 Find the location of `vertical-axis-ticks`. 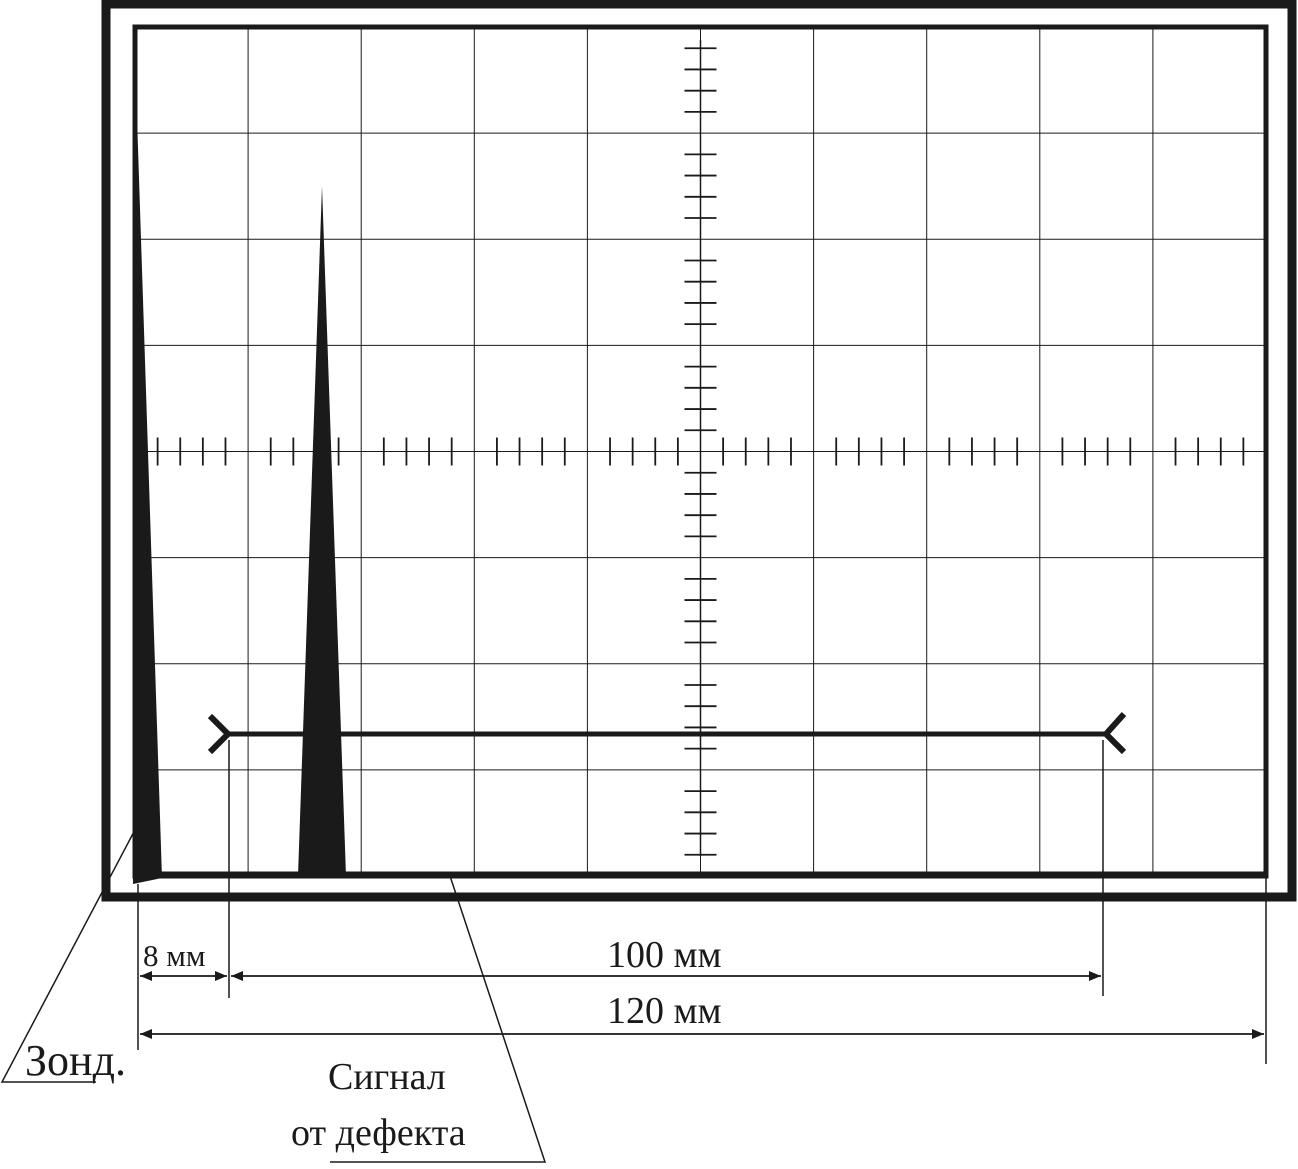

vertical-axis-ticks is located at coordinates (700, 448).